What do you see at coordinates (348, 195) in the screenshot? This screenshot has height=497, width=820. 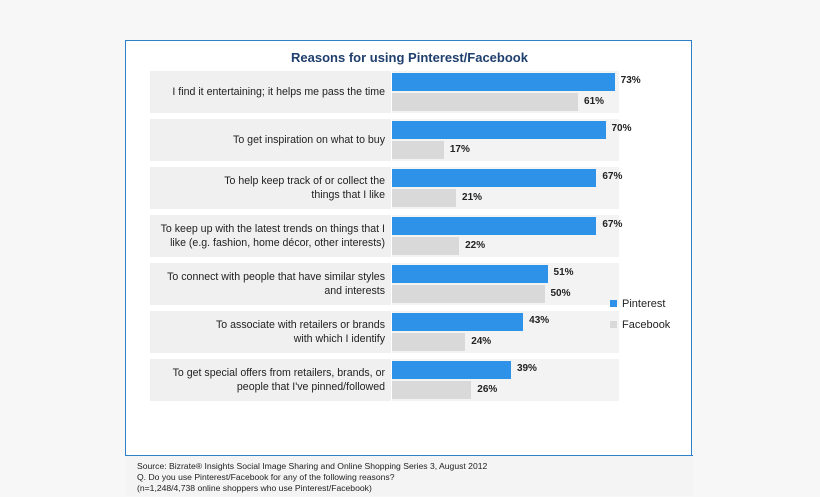 I see `category-label-line: things that I like` at bounding box center [348, 195].